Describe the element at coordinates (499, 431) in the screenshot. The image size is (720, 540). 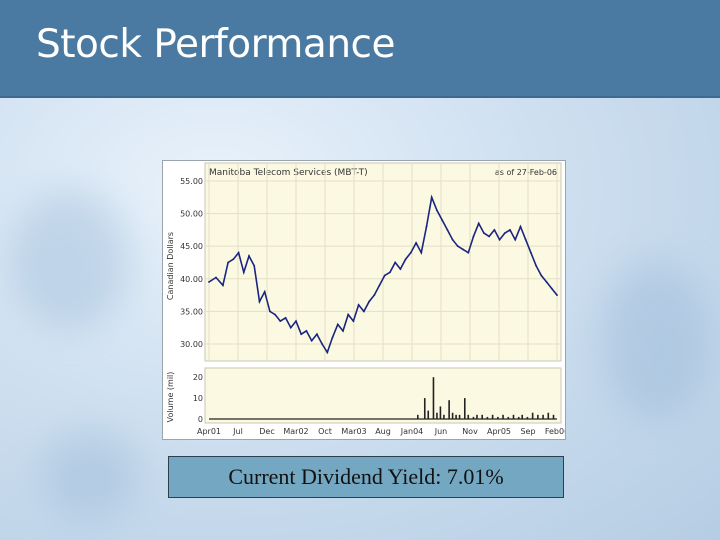
I see `x-tick-label: Apr05` at that location.